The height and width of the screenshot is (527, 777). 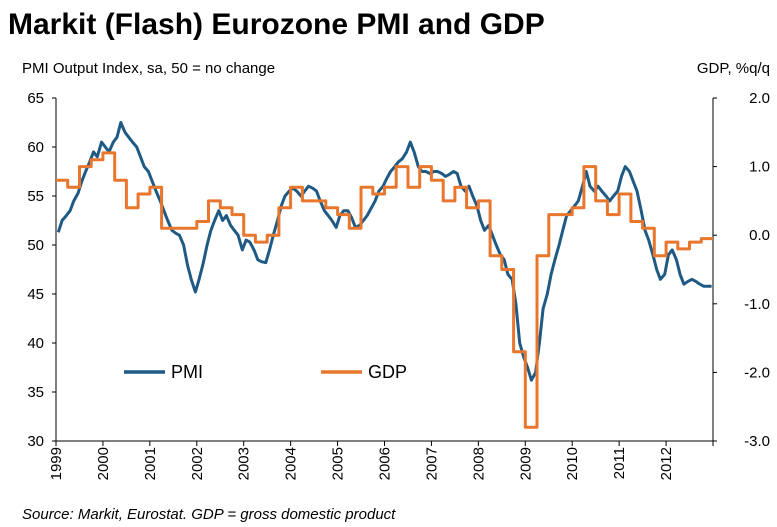 I want to click on left-tick-label: 65, so click(x=35, y=98).